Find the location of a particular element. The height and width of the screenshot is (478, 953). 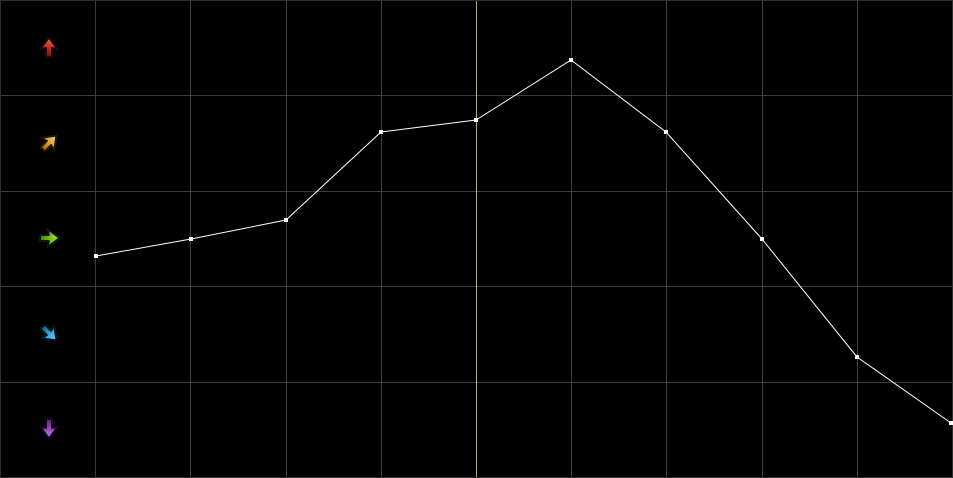

trend-down-arrow-icon is located at coordinates (49, 428).